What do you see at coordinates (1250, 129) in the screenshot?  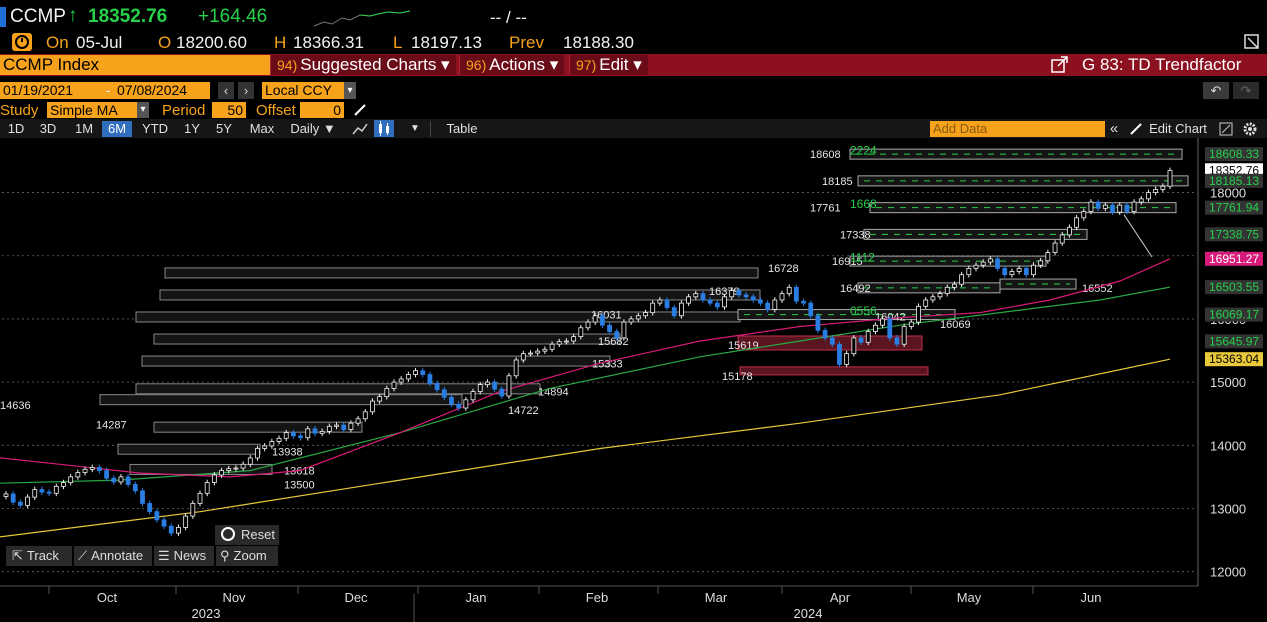 I see `gear-icon` at bounding box center [1250, 129].